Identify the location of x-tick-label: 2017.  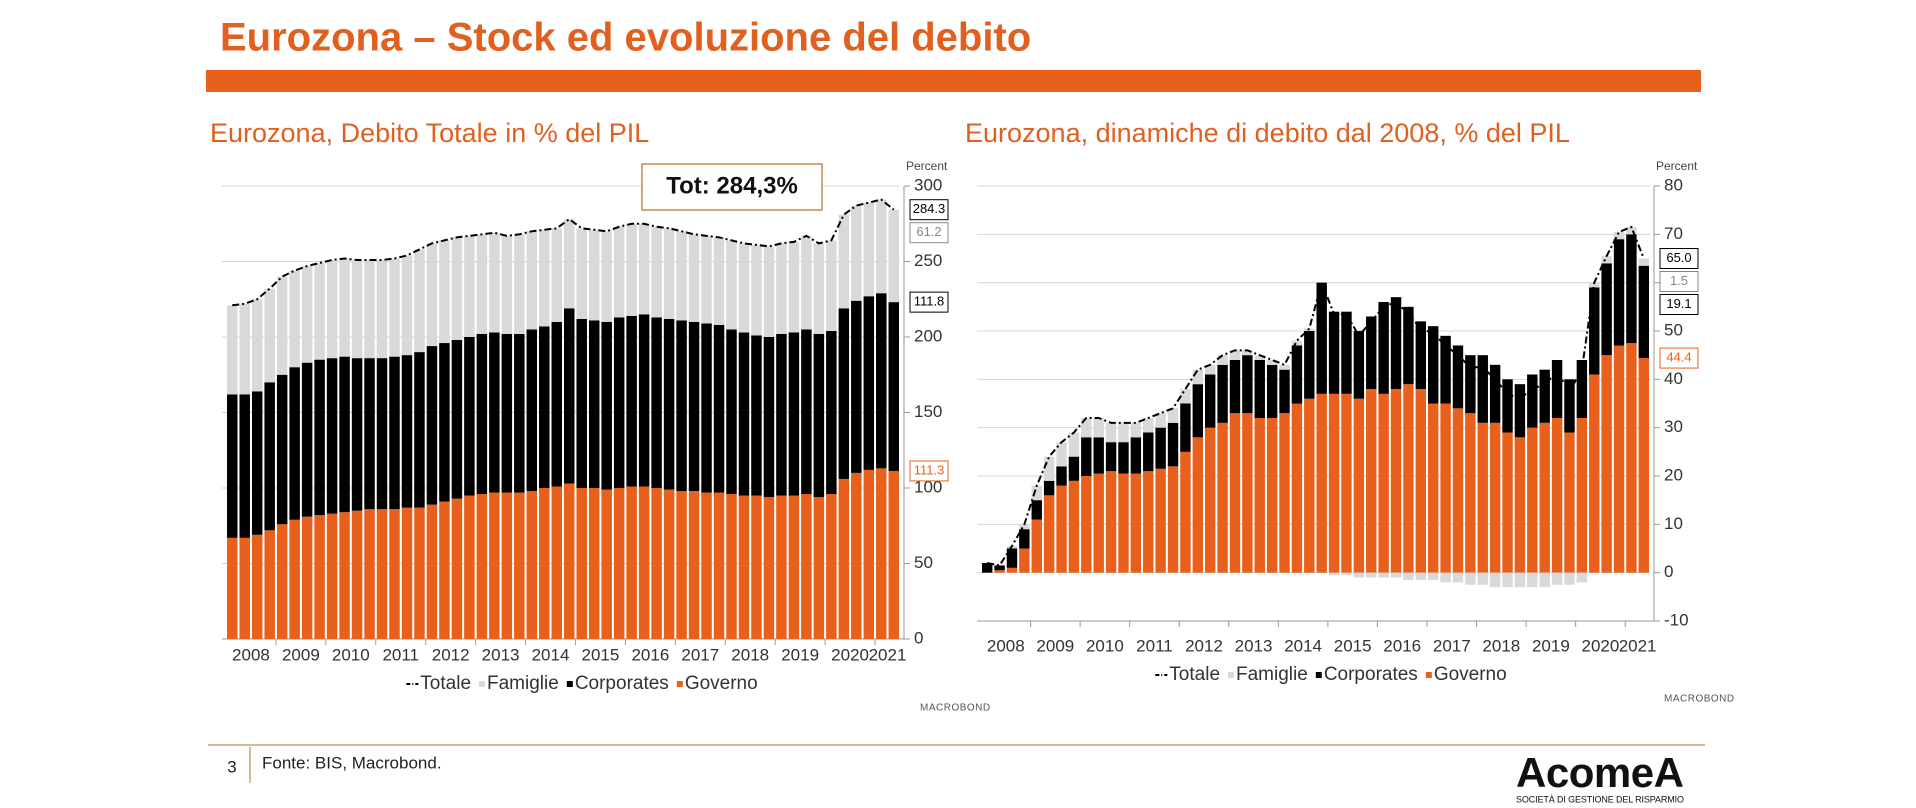
(700, 654).